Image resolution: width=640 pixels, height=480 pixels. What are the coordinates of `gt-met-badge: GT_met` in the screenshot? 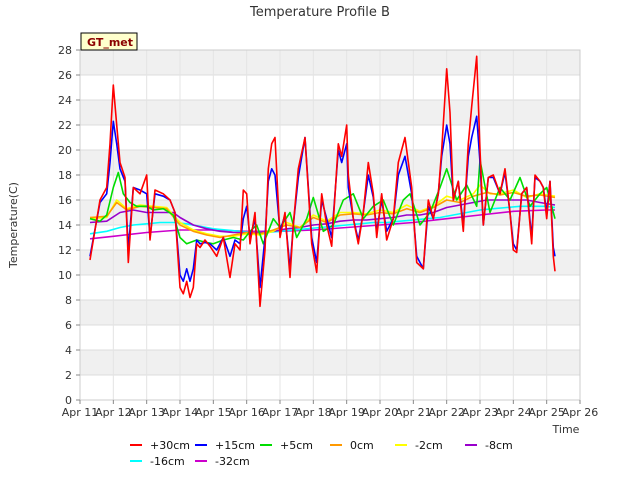 It's located at (109, 41).